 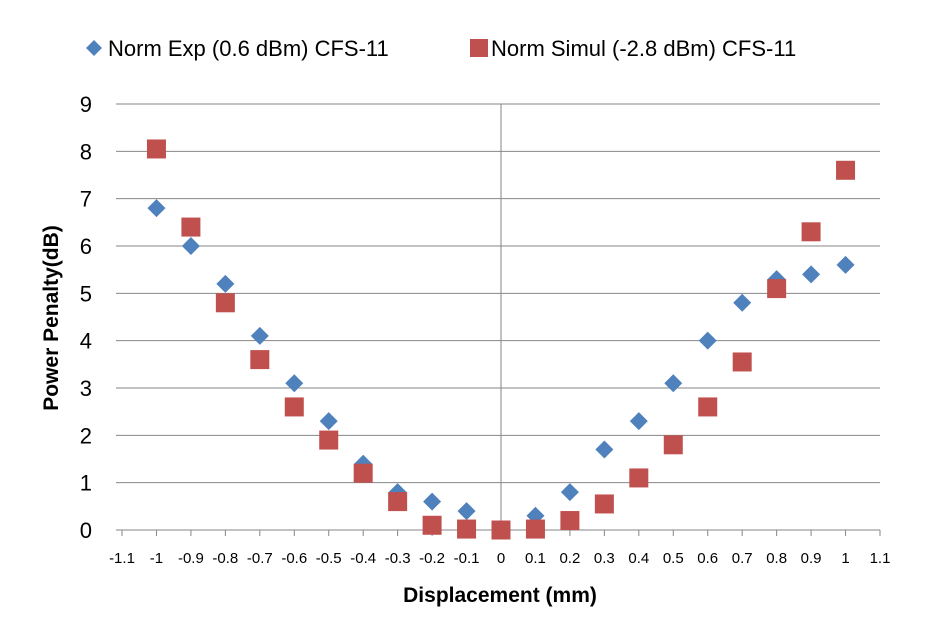 What do you see at coordinates (880, 558) in the screenshot?
I see `x-tick-label: 1.1` at bounding box center [880, 558].